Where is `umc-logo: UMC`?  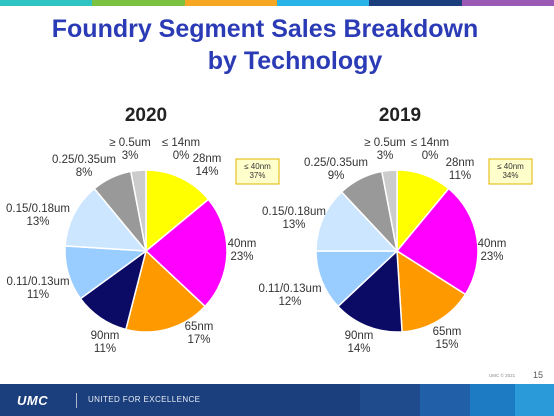
umc-logo: UMC is located at coordinates (33, 400).